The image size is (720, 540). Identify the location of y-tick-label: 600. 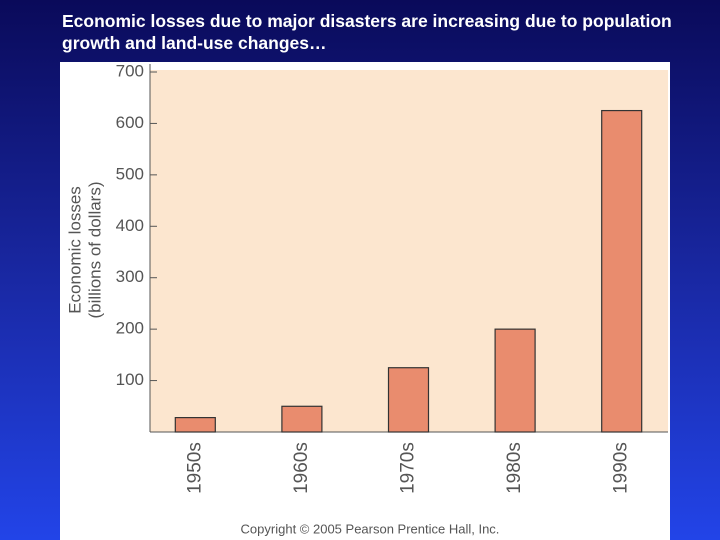
(130, 122).